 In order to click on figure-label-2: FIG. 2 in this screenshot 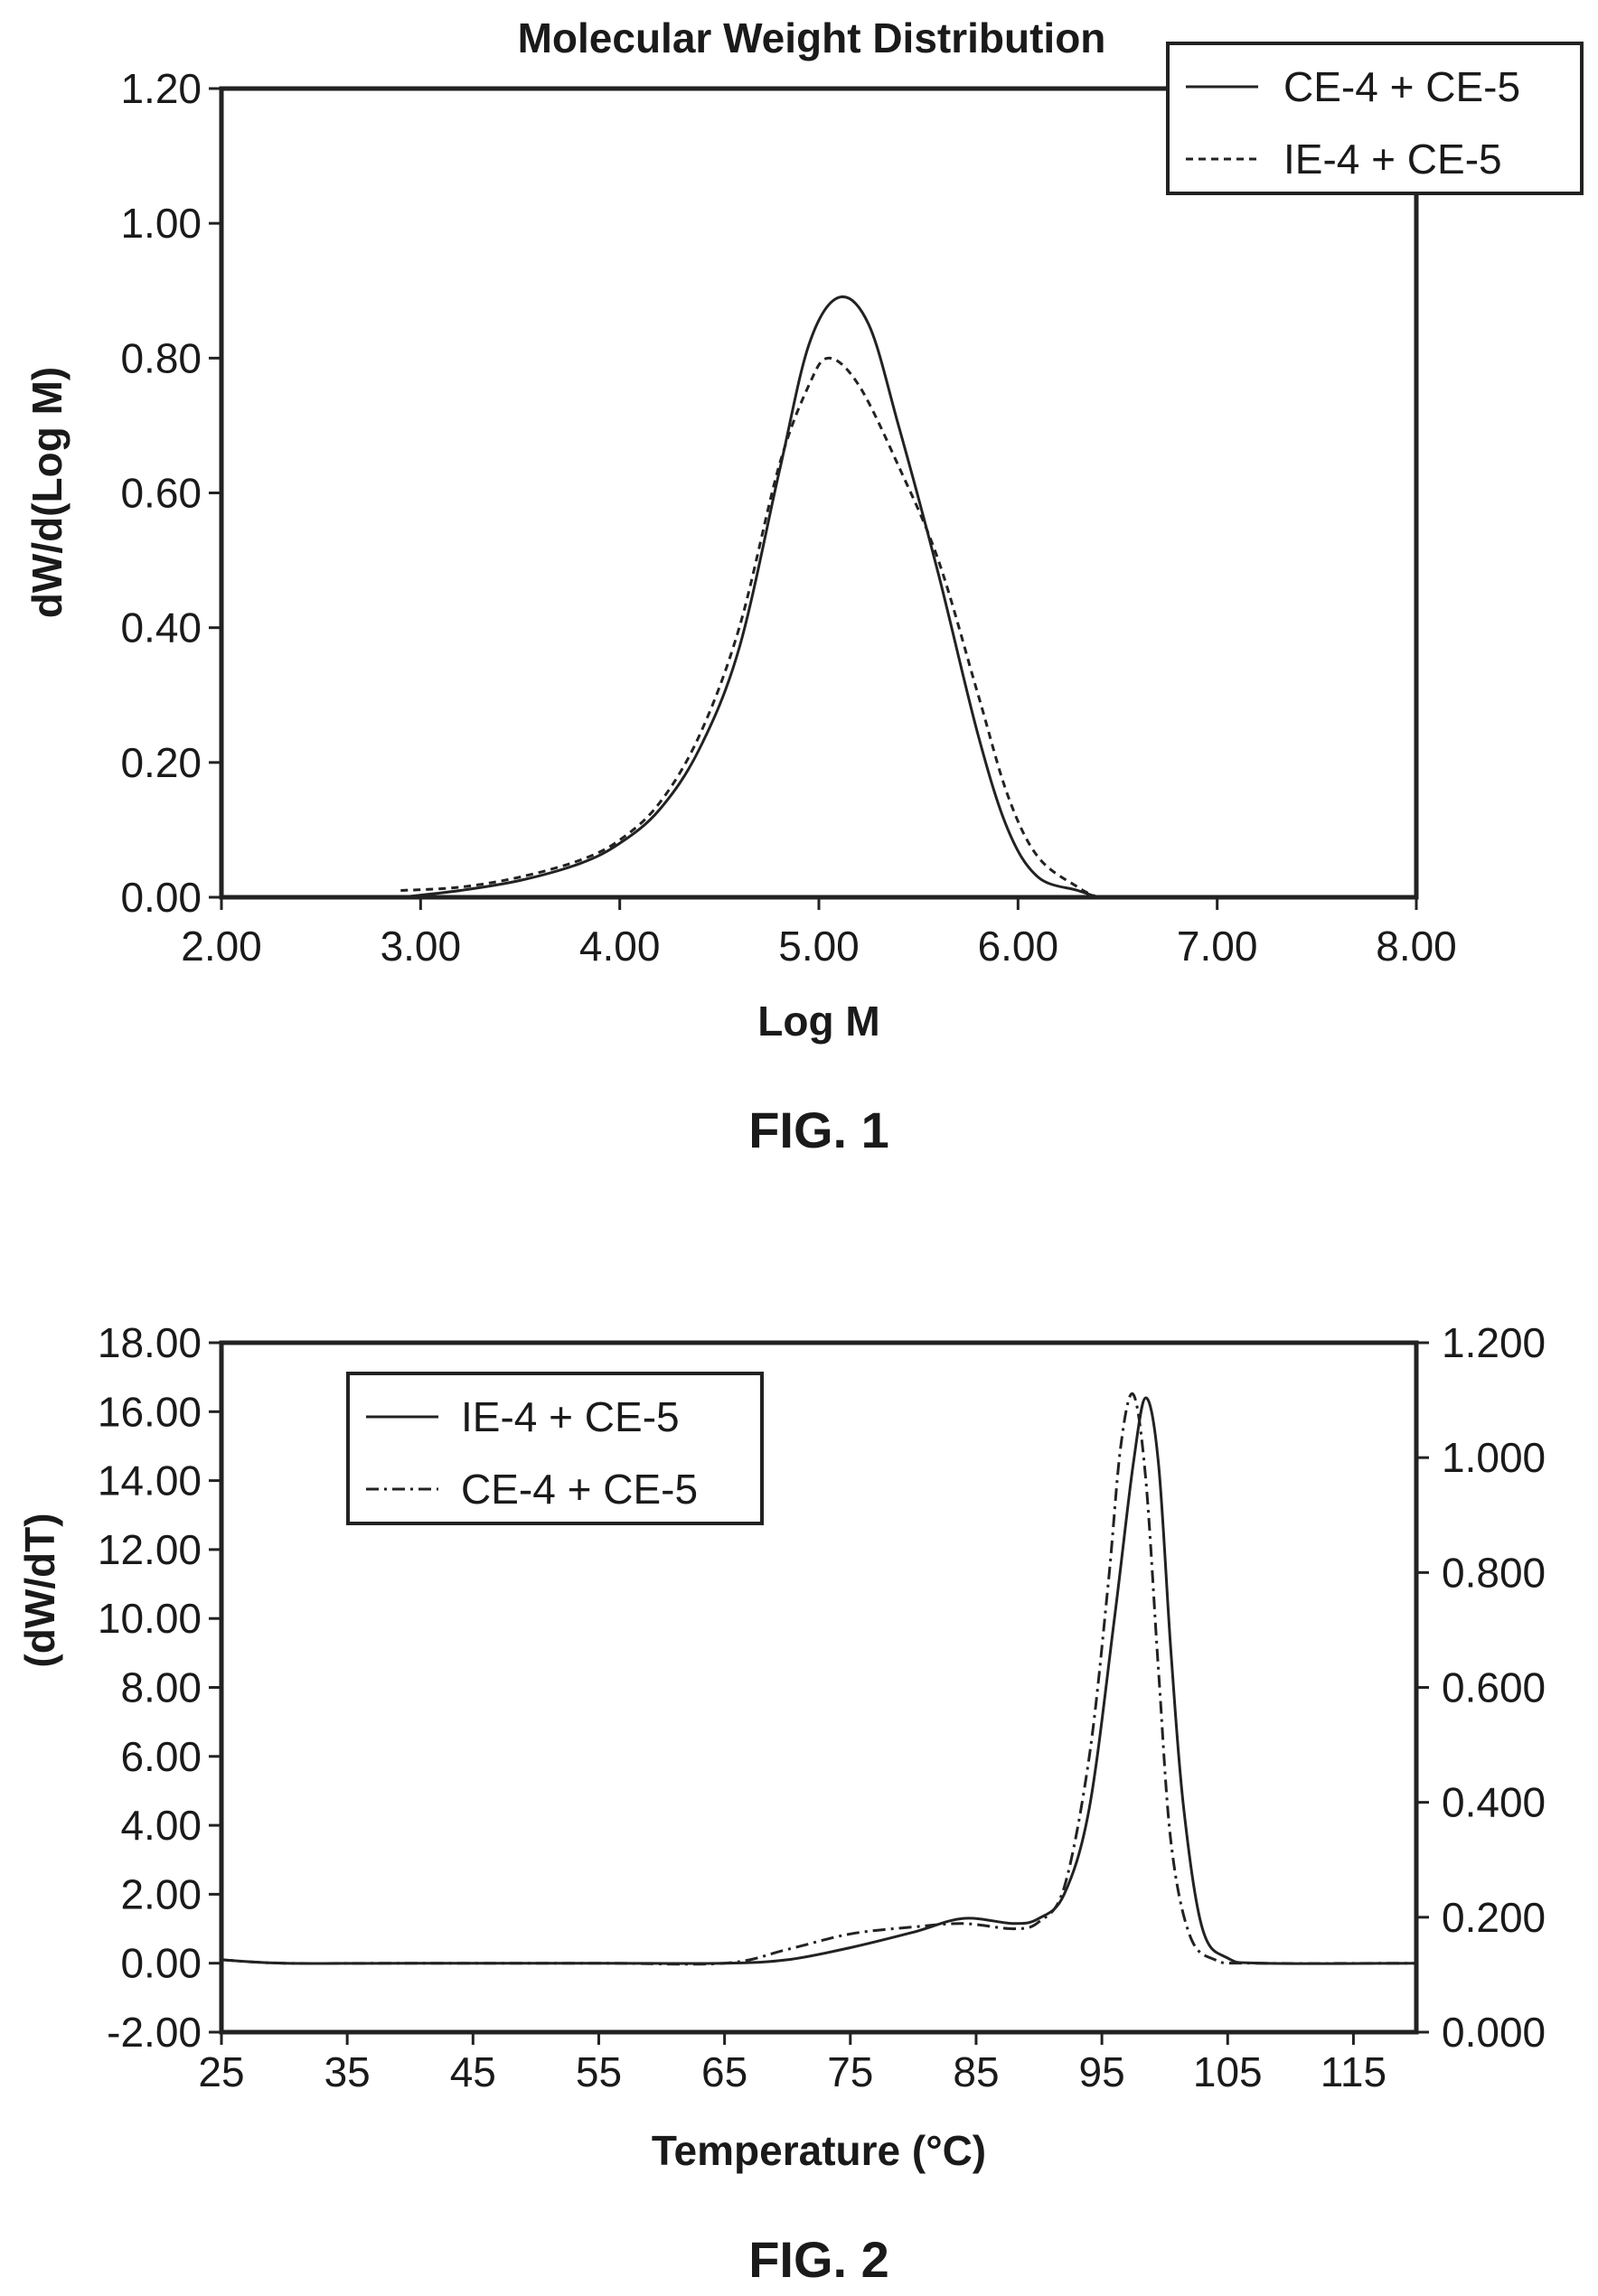, I will do `click(819, 2260)`.